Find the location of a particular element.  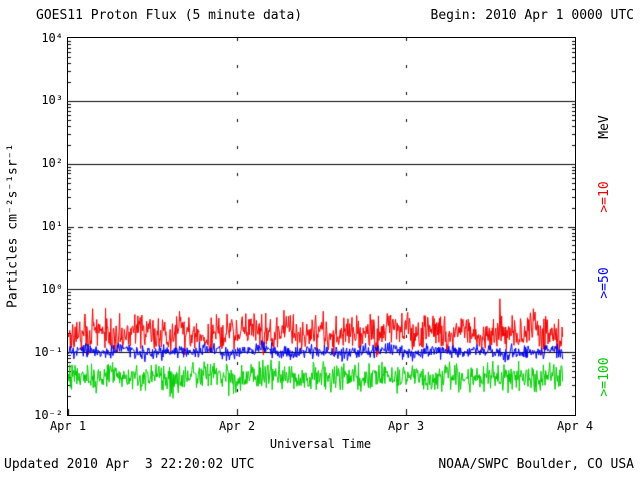

y-tick-label: 10¹ is located at coordinates (52, 226).